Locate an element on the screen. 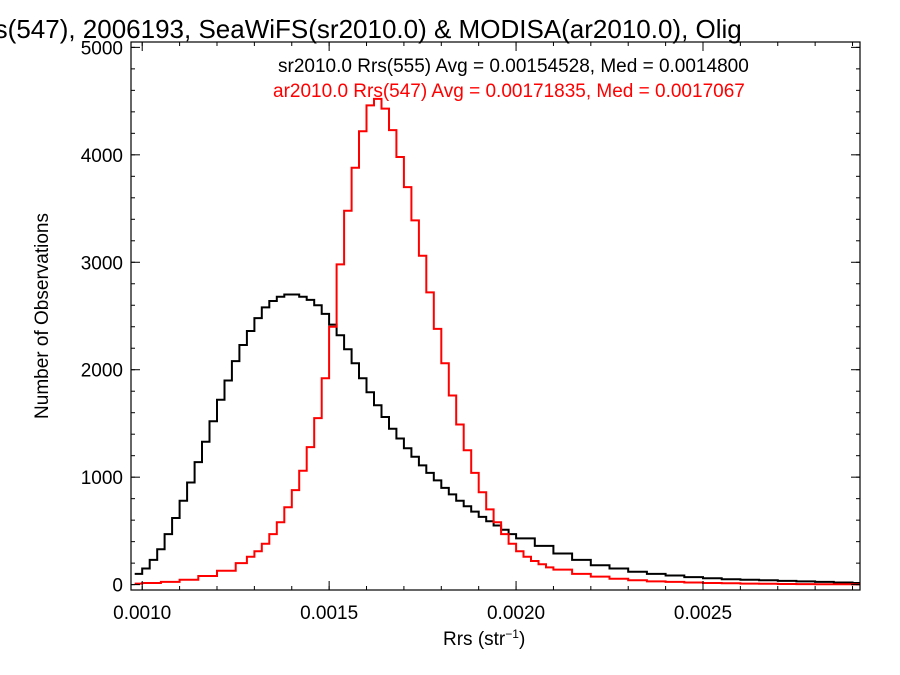  x-axis-label-exponent: −1 is located at coordinates (512, 634).